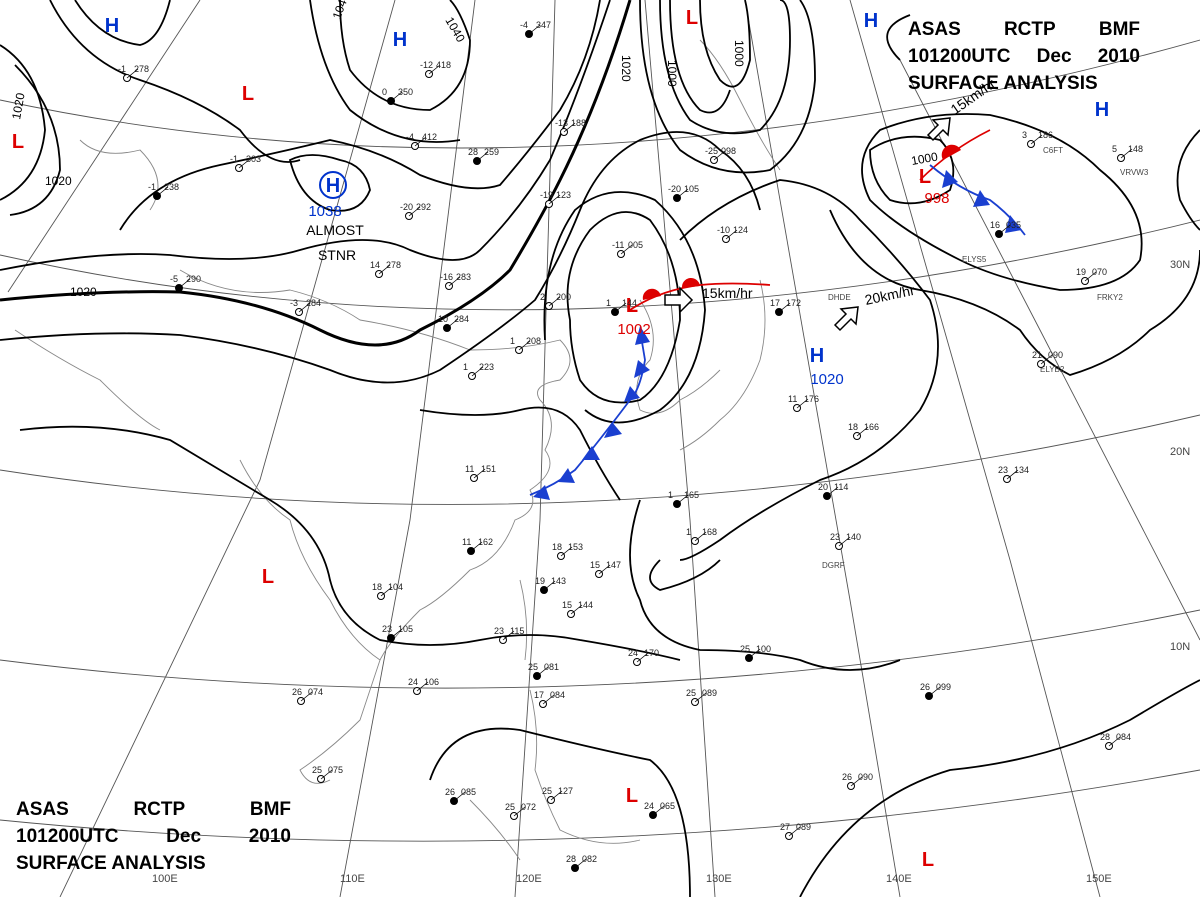 Image resolution: width=1200 pixels, height=897 pixels. Describe the element at coordinates (709, 532) in the screenshot. I see `station-pressure: 168` at that location.